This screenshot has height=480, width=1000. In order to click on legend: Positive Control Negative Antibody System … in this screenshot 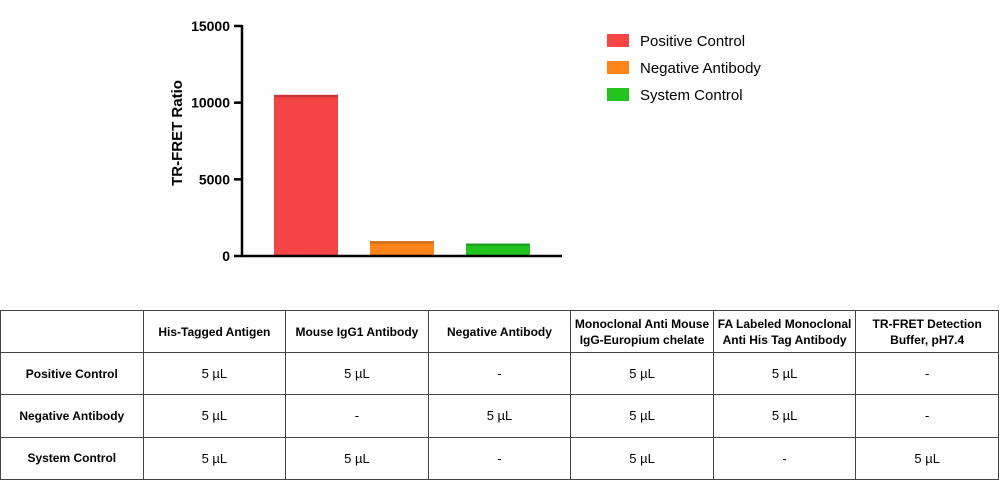, I will do `click(684, 68)`.